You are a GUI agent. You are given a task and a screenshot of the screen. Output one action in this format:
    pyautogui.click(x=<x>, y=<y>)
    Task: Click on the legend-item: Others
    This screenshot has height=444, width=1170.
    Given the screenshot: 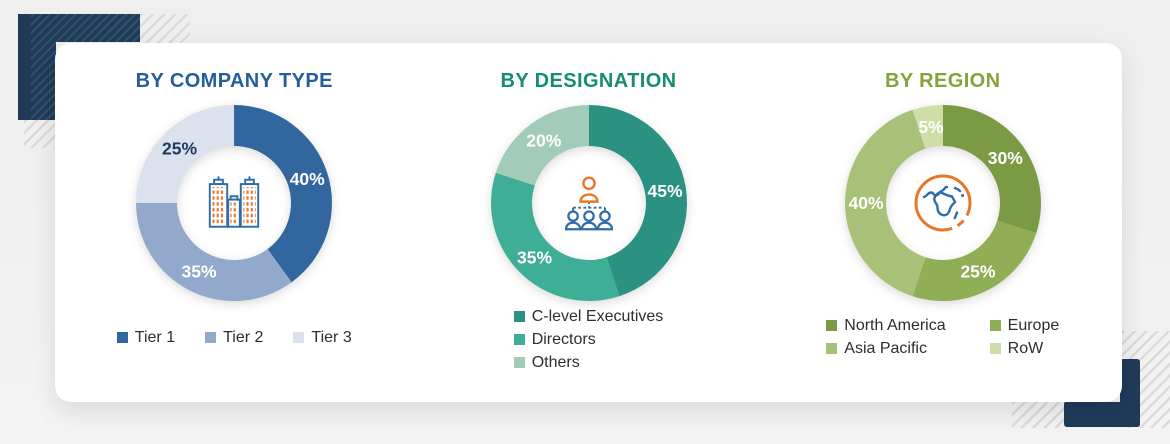 What is the action you would take?
    pyautogui.click(x=546, y=362)
    